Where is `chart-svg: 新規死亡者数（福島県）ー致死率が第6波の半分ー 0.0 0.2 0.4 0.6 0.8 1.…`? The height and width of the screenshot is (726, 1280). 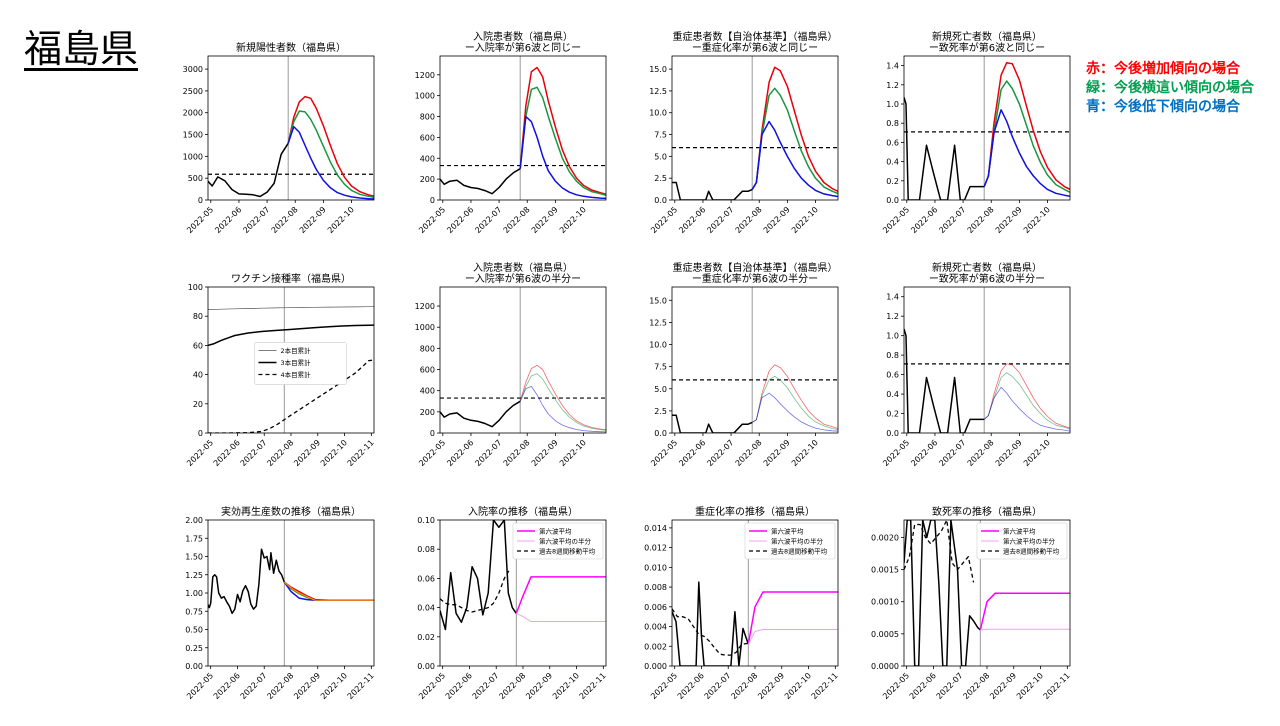
chart-svg: 新規死亡者数（福島県）ー致死率が第6波の半分ー 0.0 0.2 0.4 0.6 0.8 1.… is located at coordinates (976, 364).